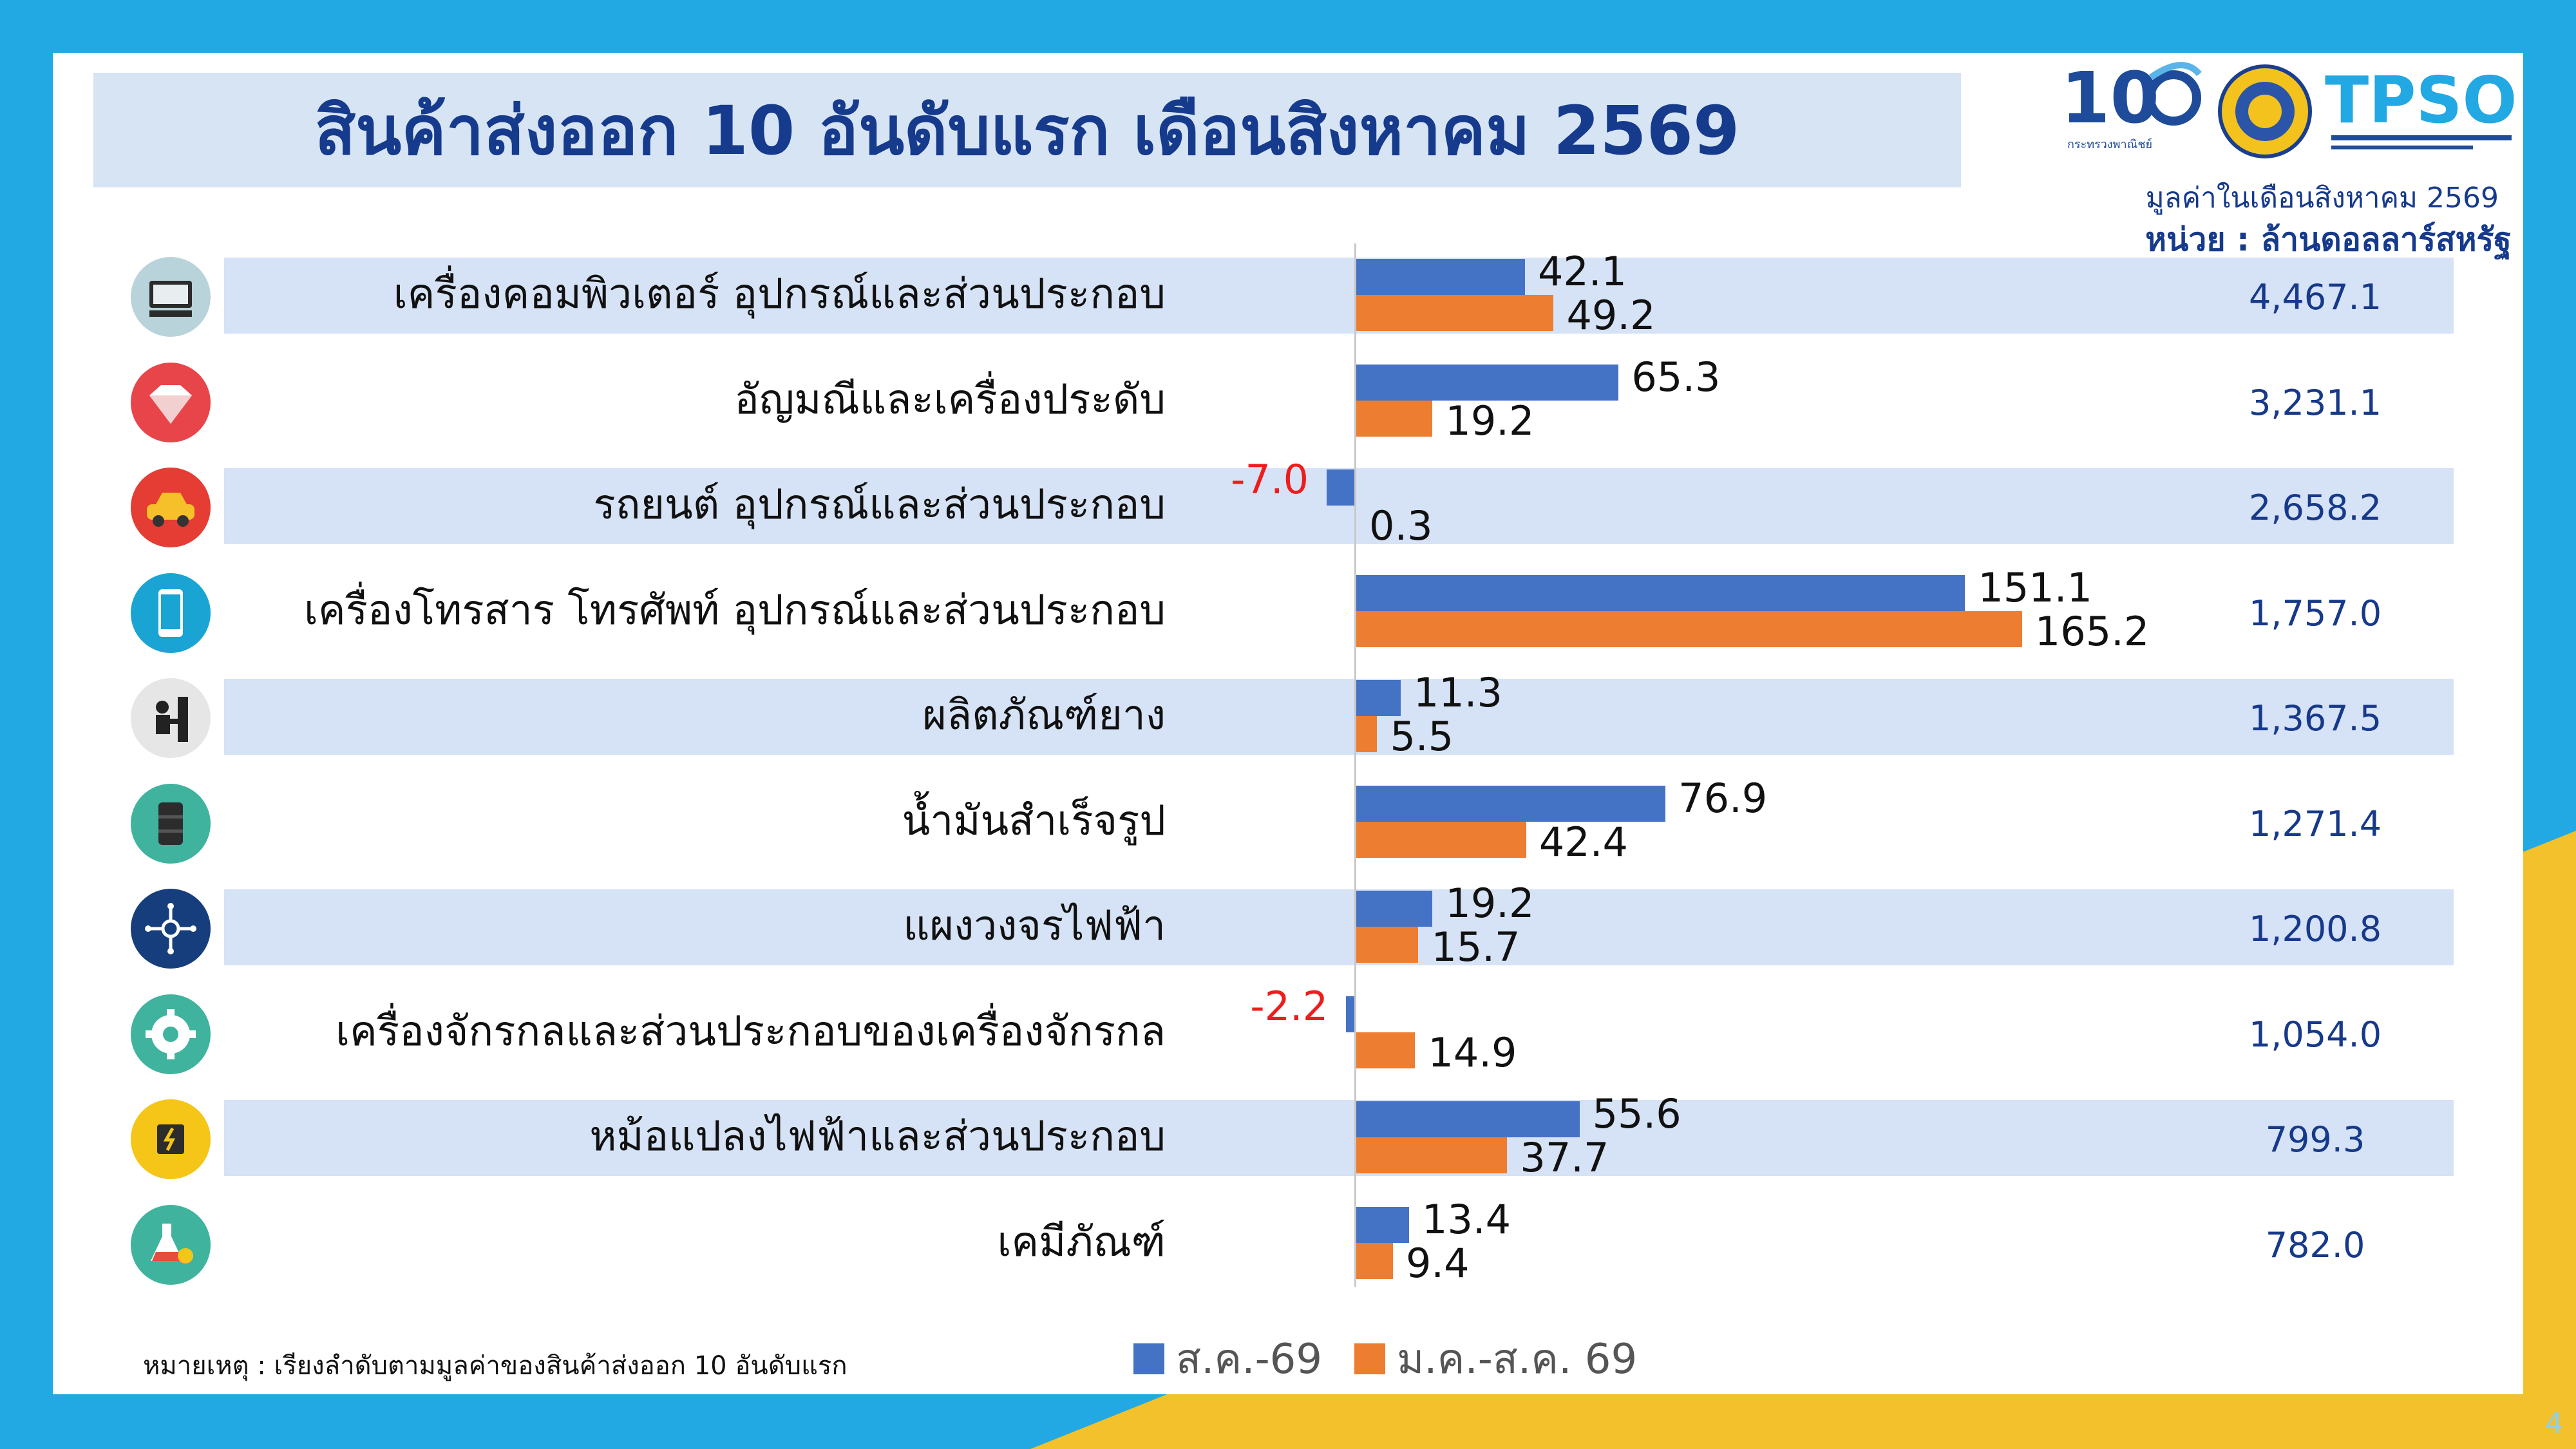  Describe the element at coordinates (1034, 926) in the screenshot. I see `category-label: แผงวงจรไฟฟ้า` at that location.